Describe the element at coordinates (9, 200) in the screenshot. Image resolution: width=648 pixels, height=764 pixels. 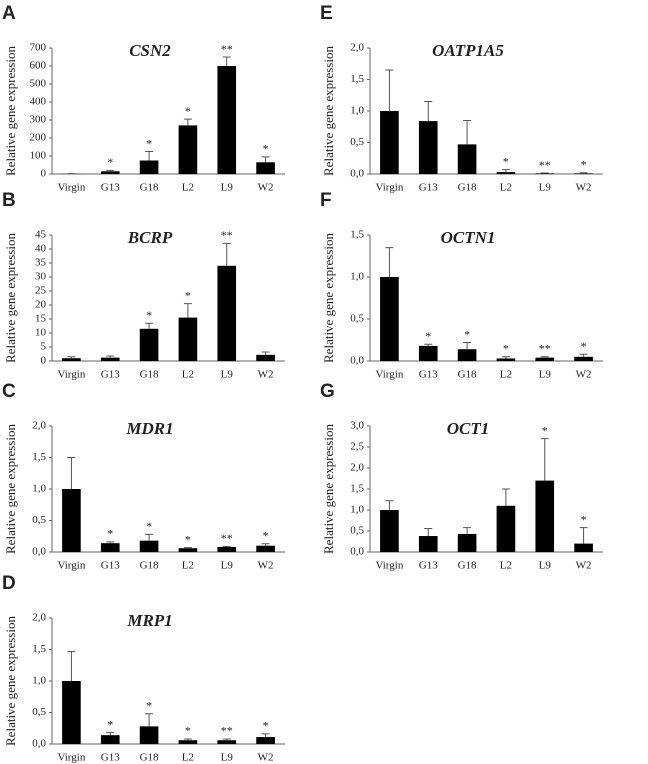
I see `panel-label: B` at that location.